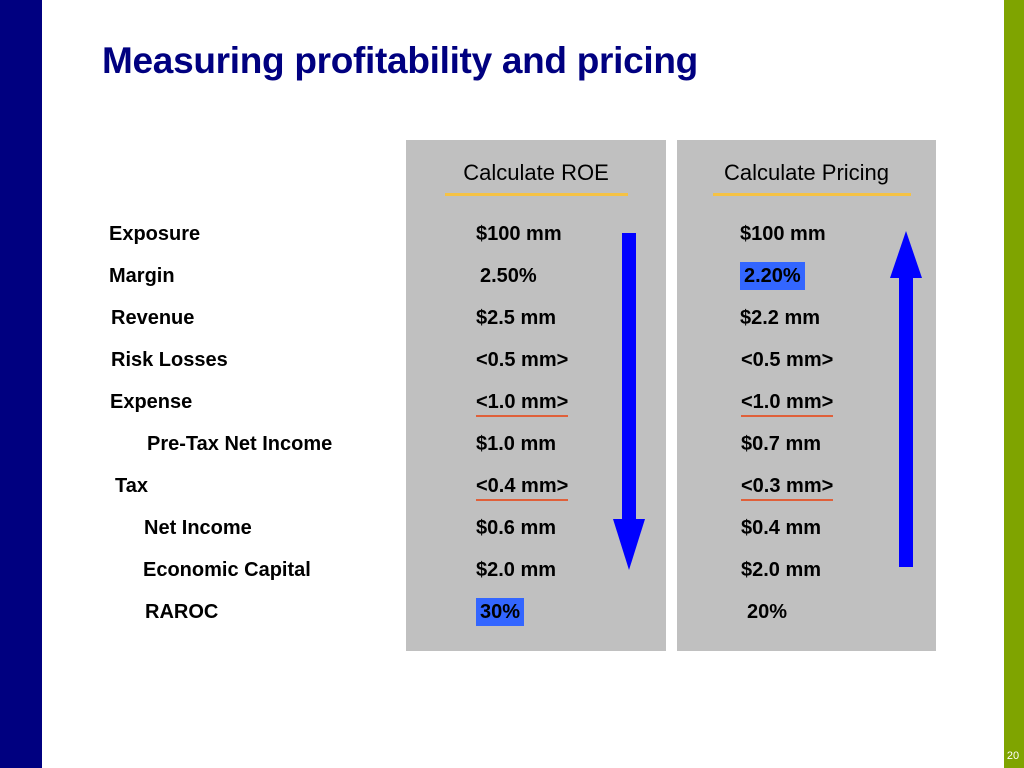 The width and height of the screenshot is (1024, 768). Describe the element at coordinates (142, 276) in the screenshot. I see `row-label: Margin` at that location.